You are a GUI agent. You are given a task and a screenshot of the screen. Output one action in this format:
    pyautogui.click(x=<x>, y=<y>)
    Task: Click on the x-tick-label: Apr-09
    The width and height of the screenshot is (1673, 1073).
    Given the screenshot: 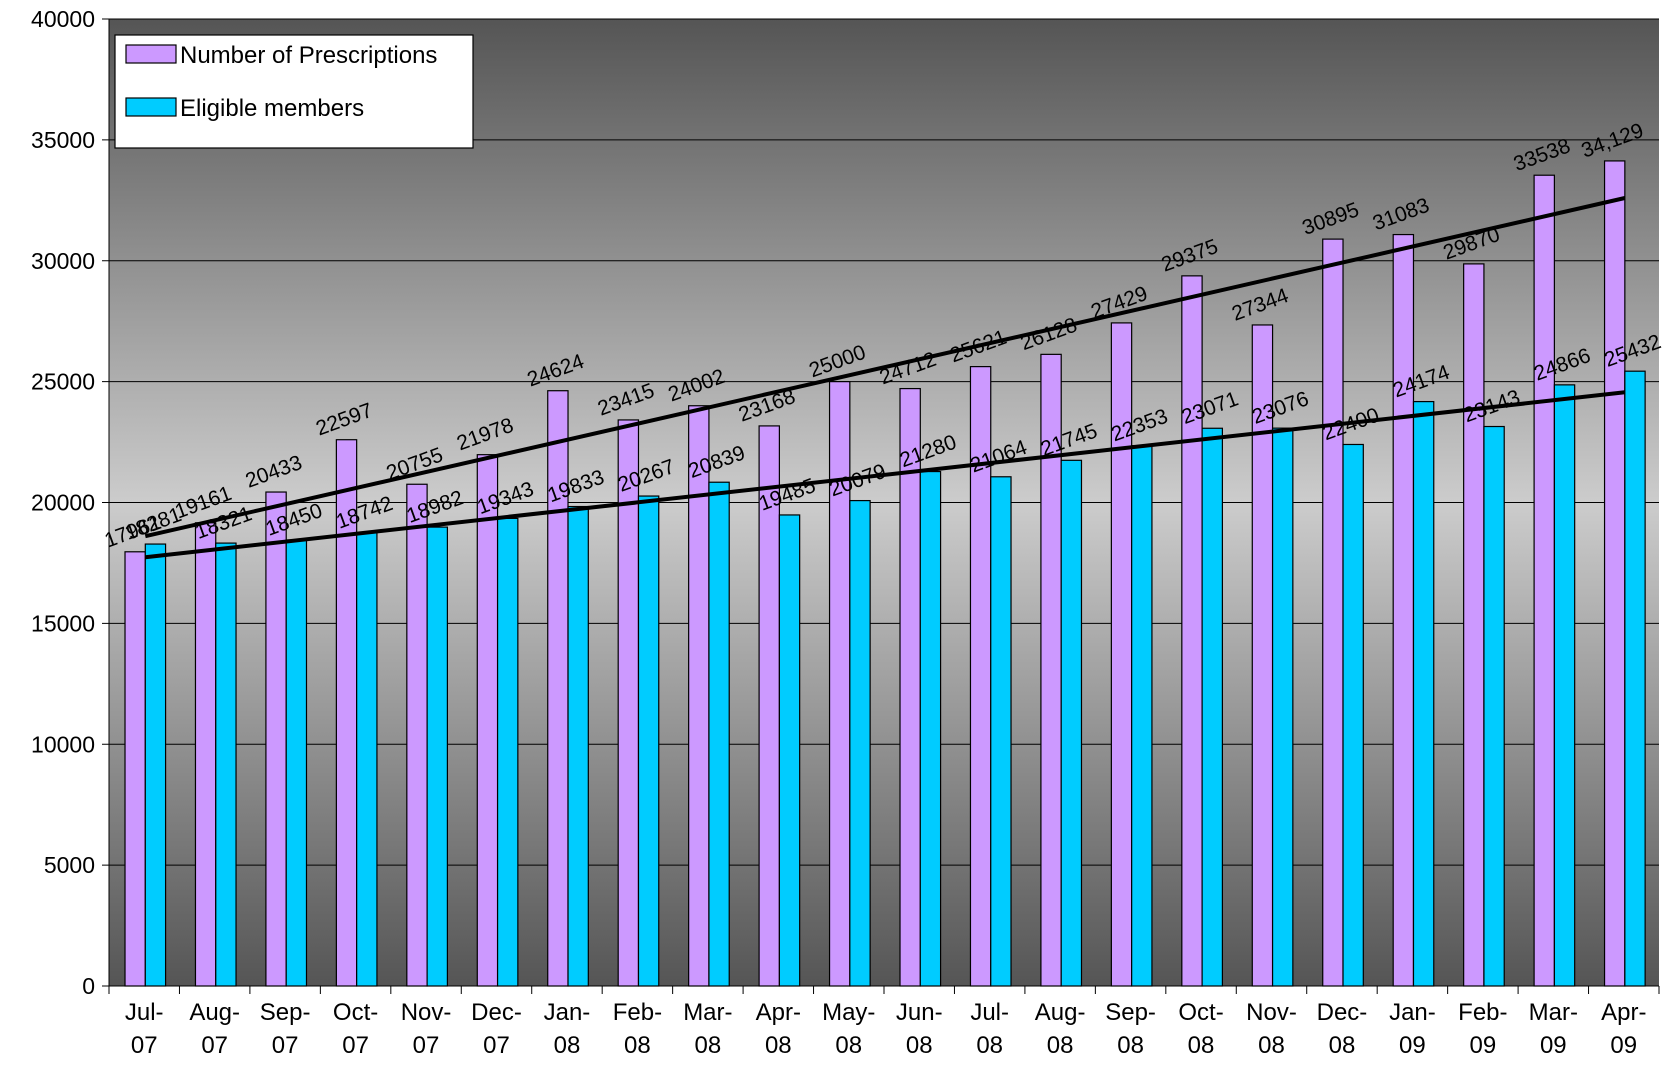 What is the action you would take?
    pyautogui.click(x=1624, y=1029)
    